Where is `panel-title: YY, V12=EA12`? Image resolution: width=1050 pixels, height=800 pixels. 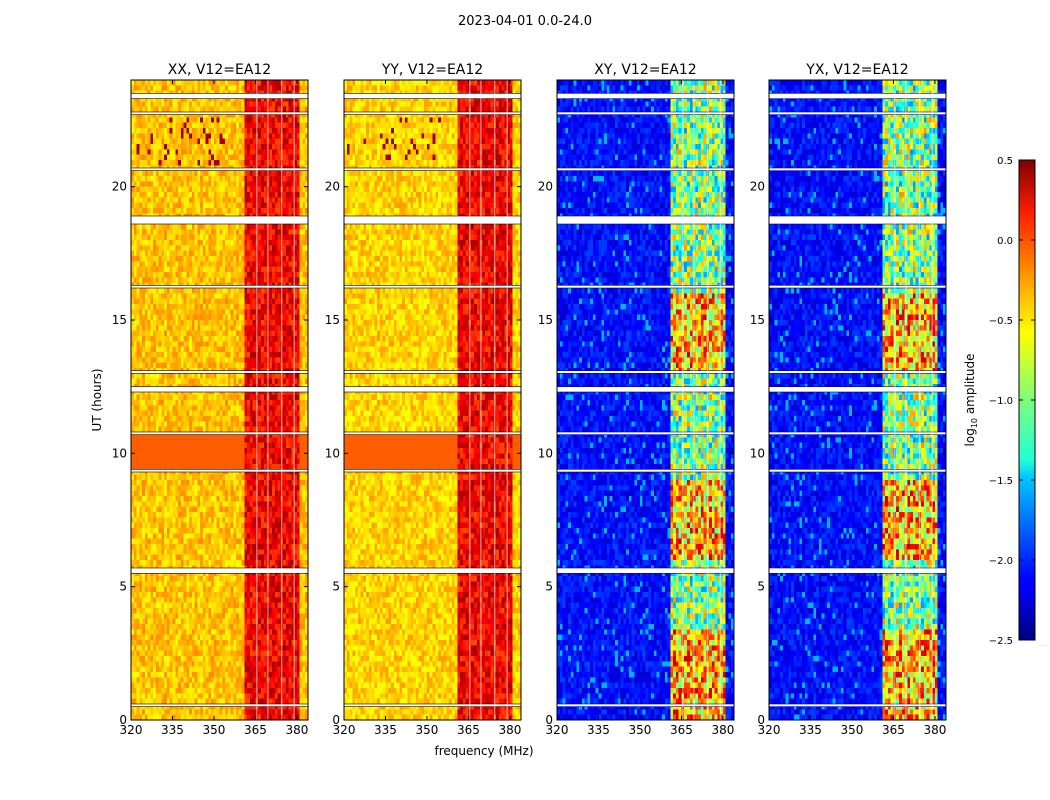 panel-title: YY, V12=EA12 is located at coordinates (432, 70).